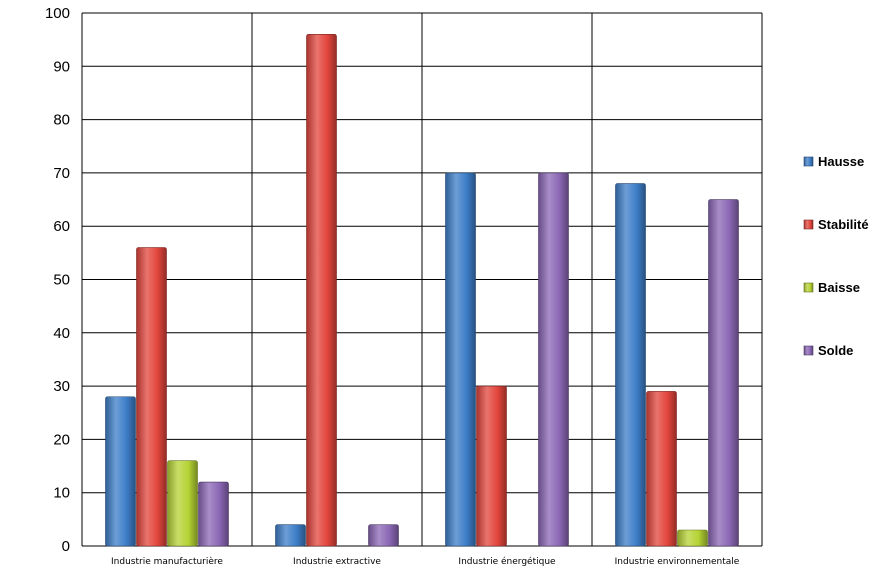 Image resolution: width=893 pixels, height=572 pixels. Describe the element at coordinates (61, 280) in the screenshot. I see `y-tick-label: 50` at that location.